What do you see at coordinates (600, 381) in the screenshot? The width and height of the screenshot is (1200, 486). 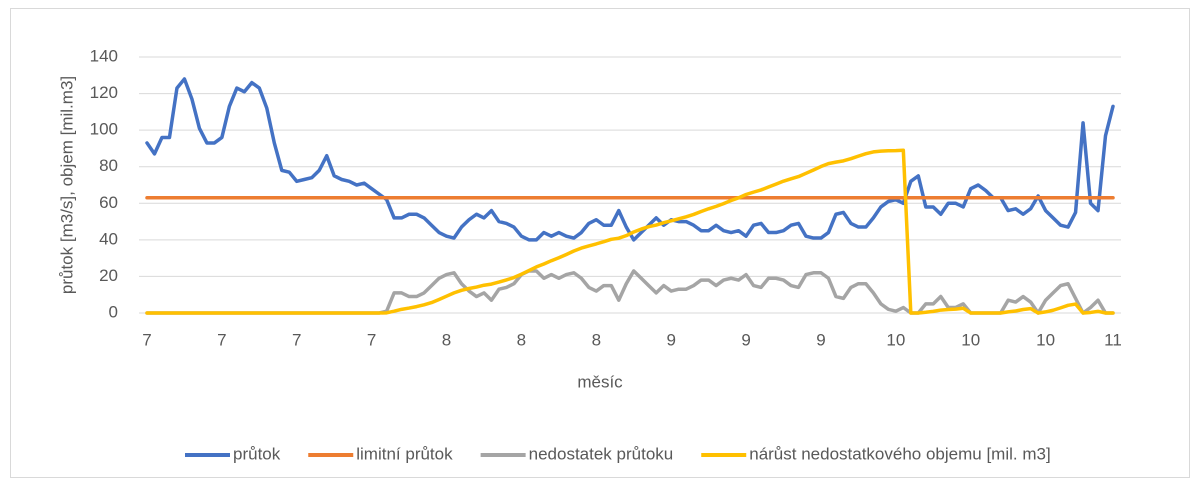 I see `x-axis-title: měsíc` at bounding box center [600, 381].